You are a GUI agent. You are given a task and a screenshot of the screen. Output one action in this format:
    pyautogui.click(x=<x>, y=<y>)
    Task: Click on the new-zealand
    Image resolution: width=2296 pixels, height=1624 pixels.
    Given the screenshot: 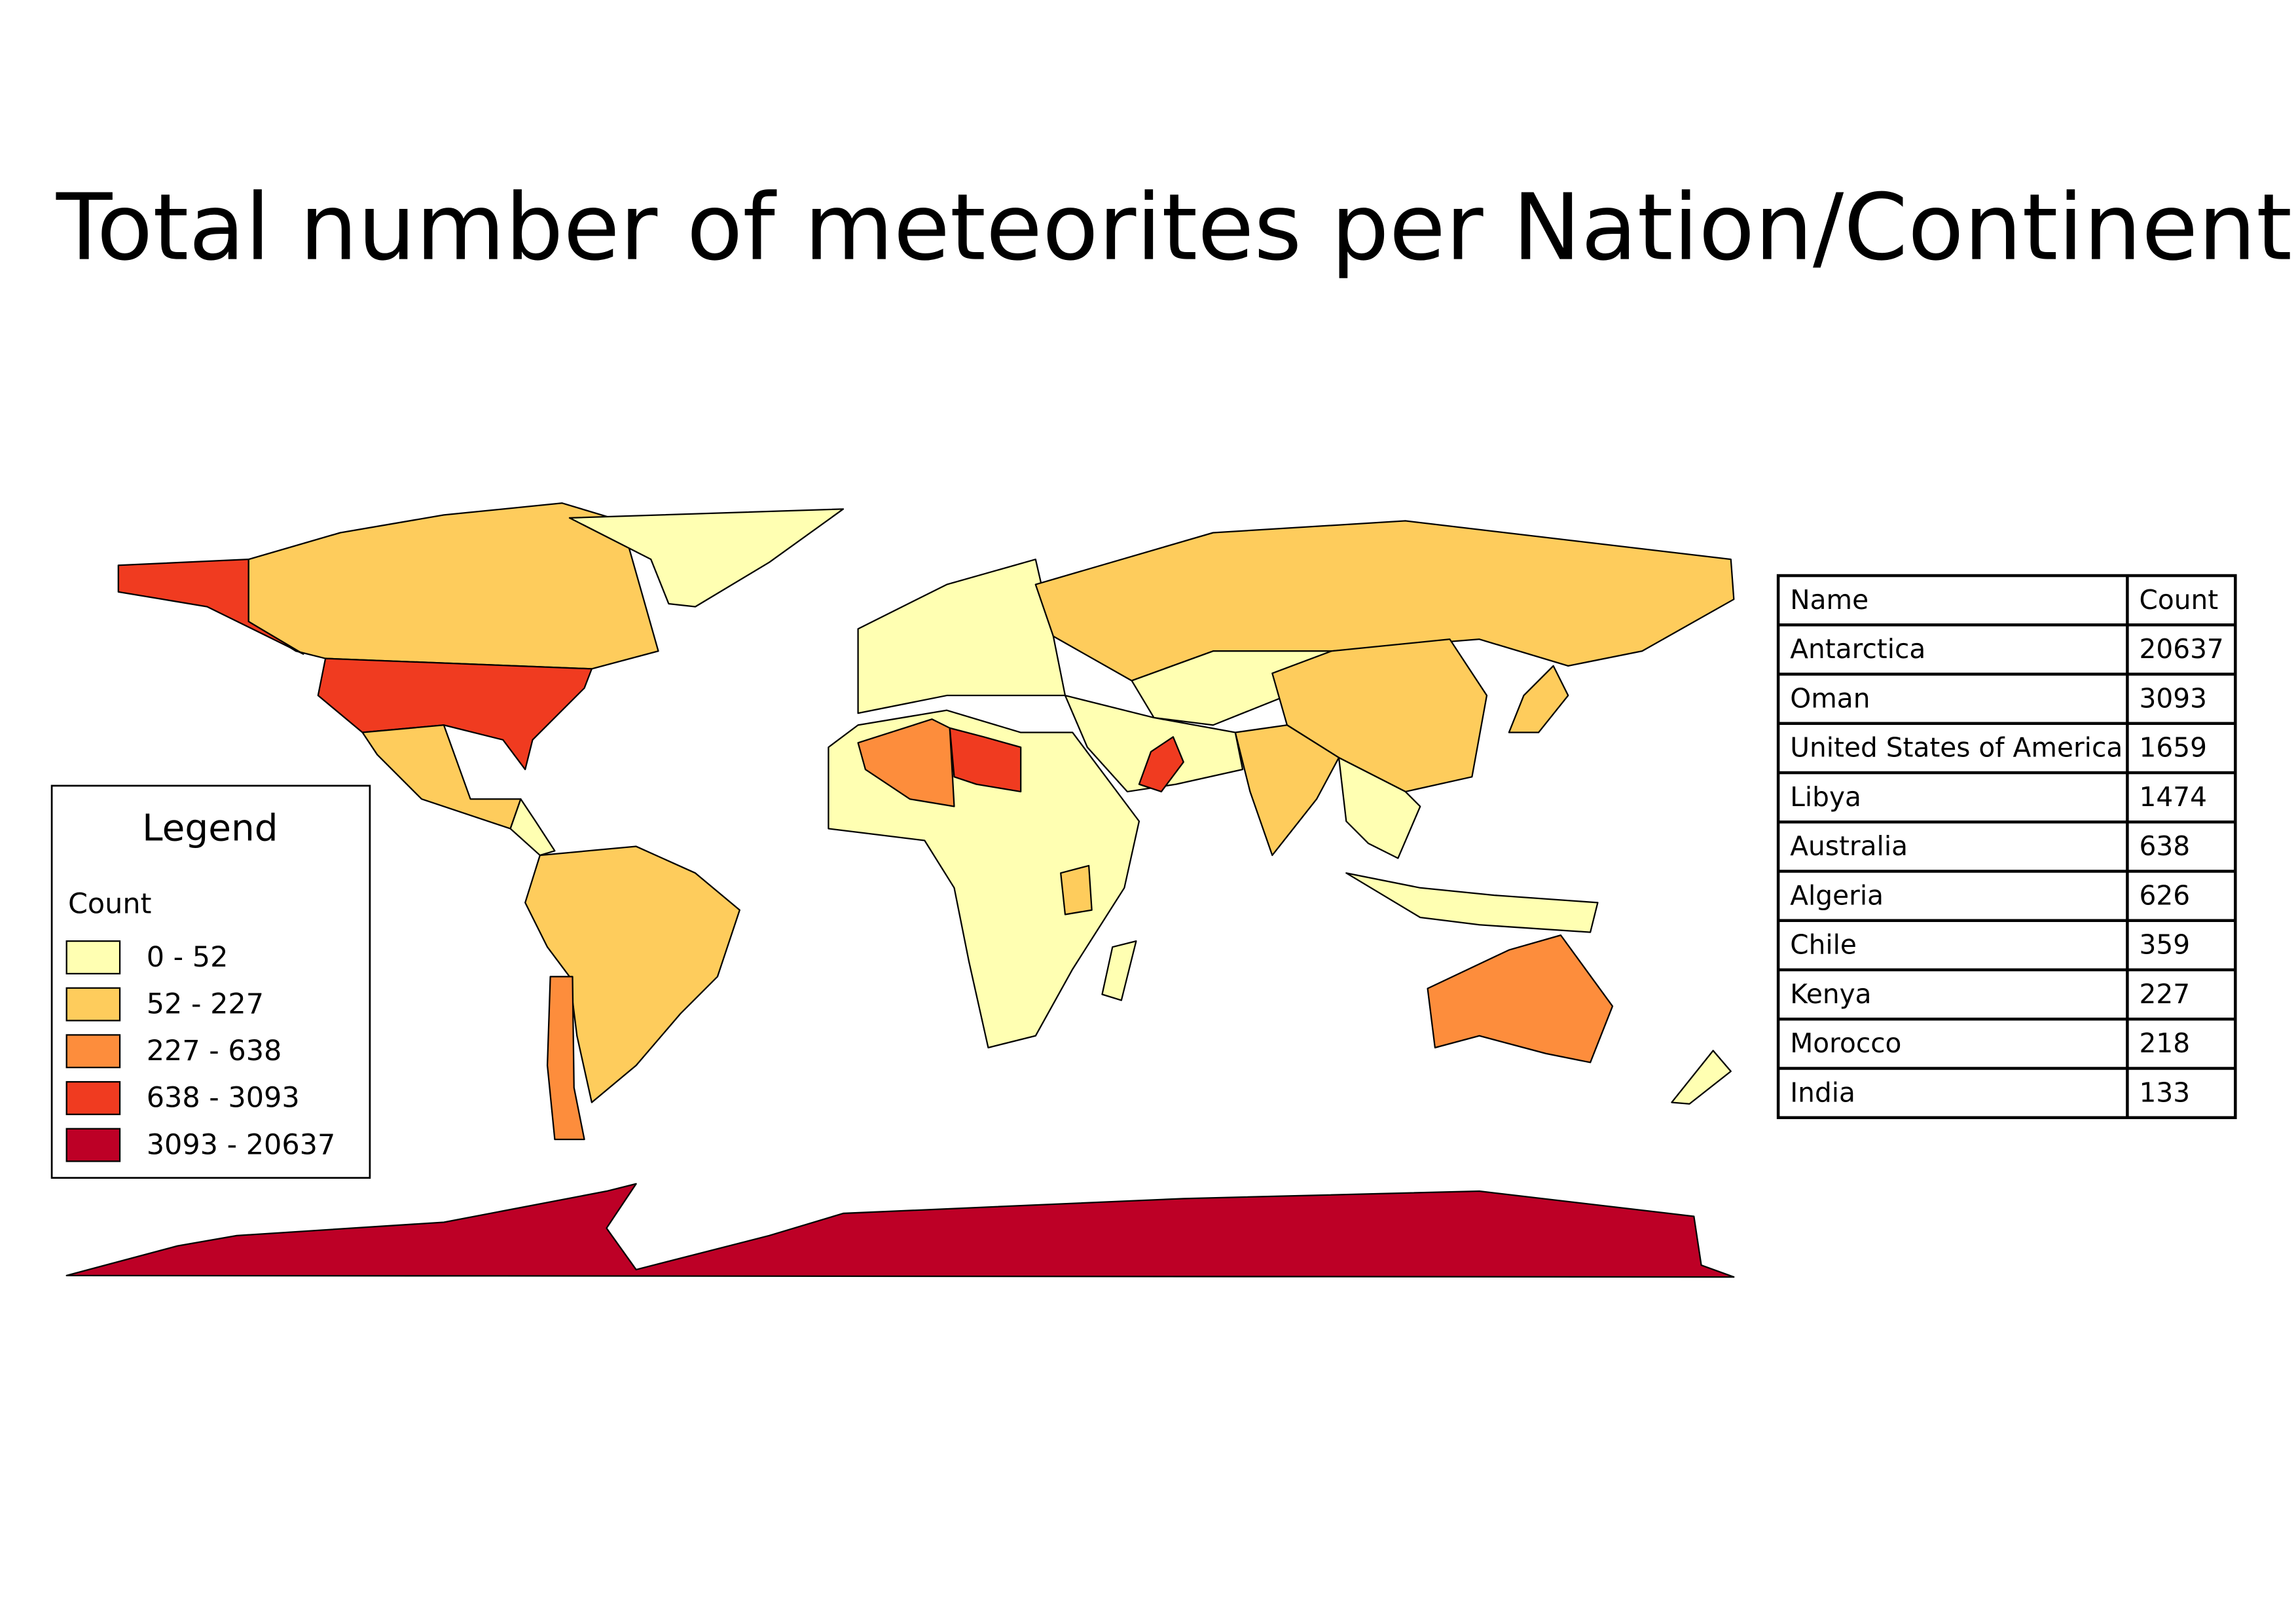 What is the action you would take?
    pyautogui.click(x=1701, y=1077)
    